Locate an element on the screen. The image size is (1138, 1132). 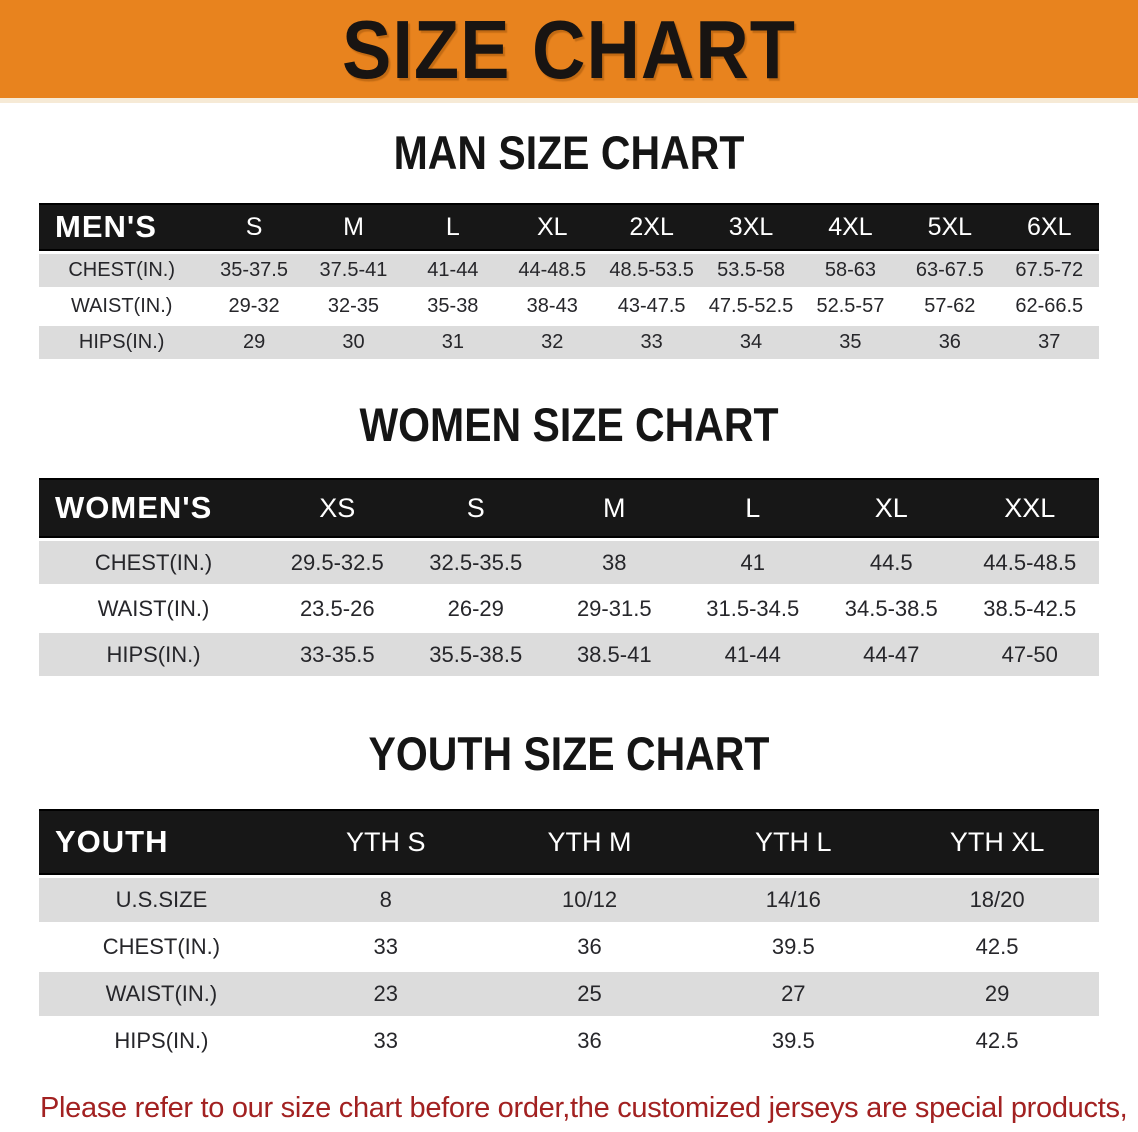
value-cell: 26-29 is located at coordinates (475, 608).